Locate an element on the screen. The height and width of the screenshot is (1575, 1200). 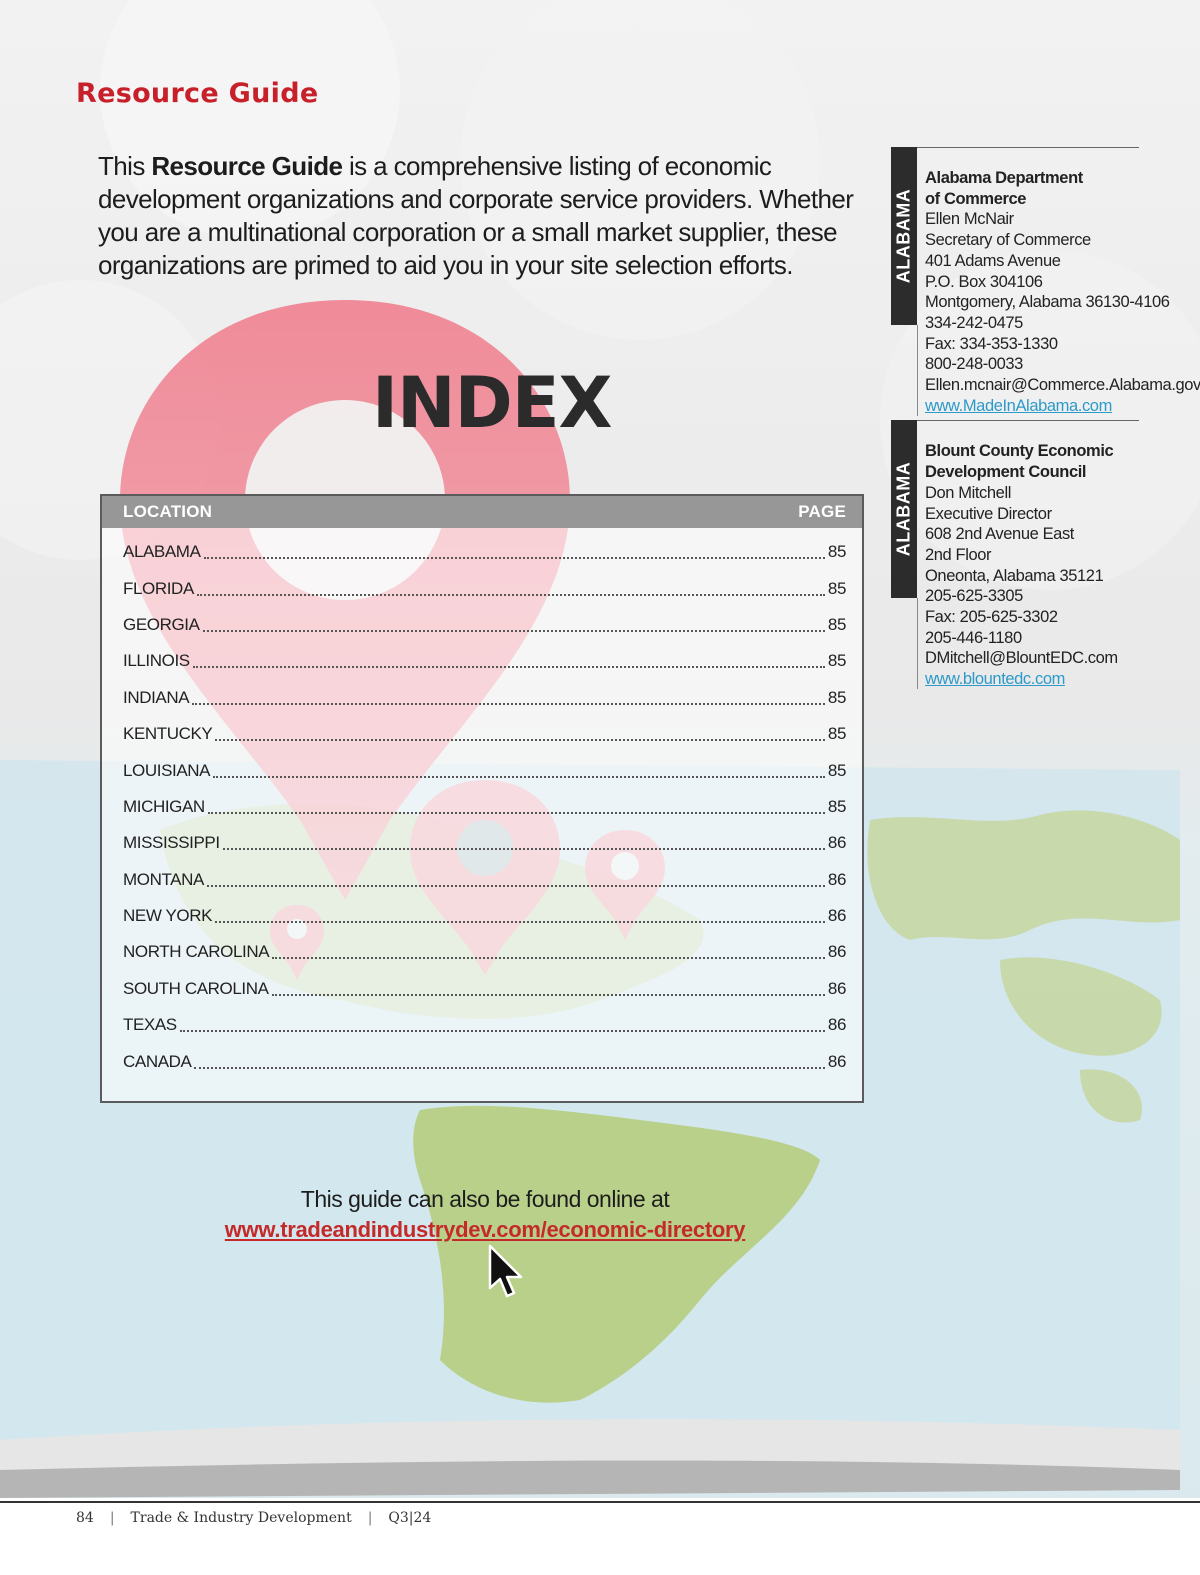
index-table-header: LOCATION PAGE is located at coordinates (482, 512).